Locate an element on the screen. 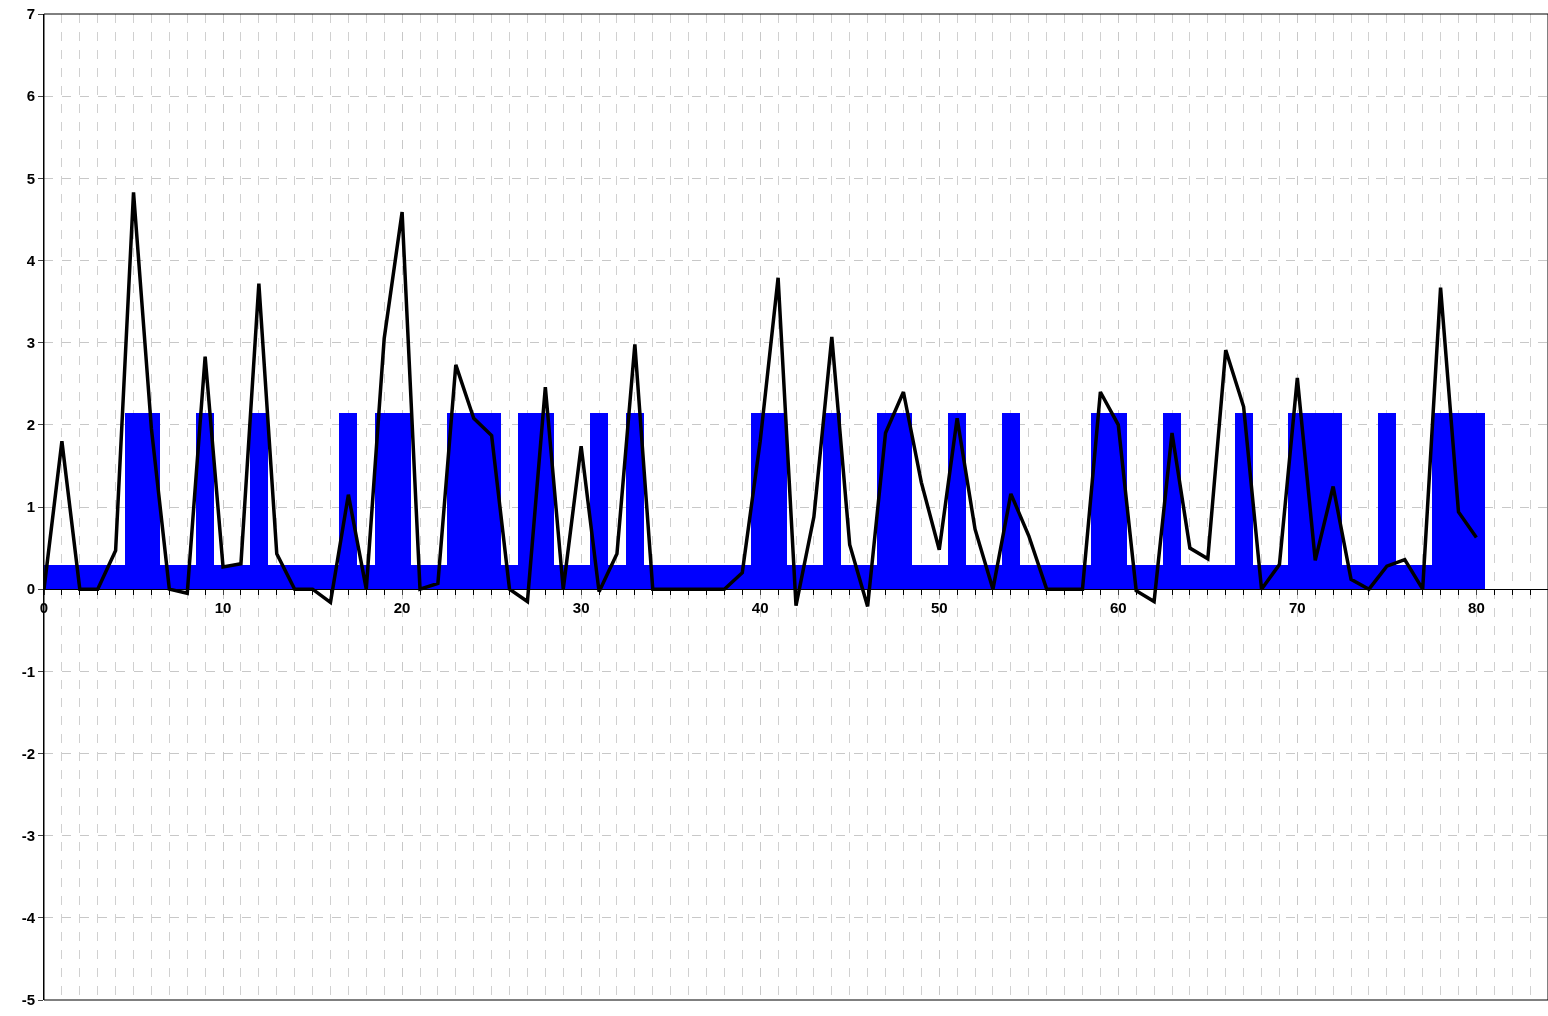 The height and width of the screenshot is (1016, 1548). y-tick-label: 2 is located at coordinates (30, 425).